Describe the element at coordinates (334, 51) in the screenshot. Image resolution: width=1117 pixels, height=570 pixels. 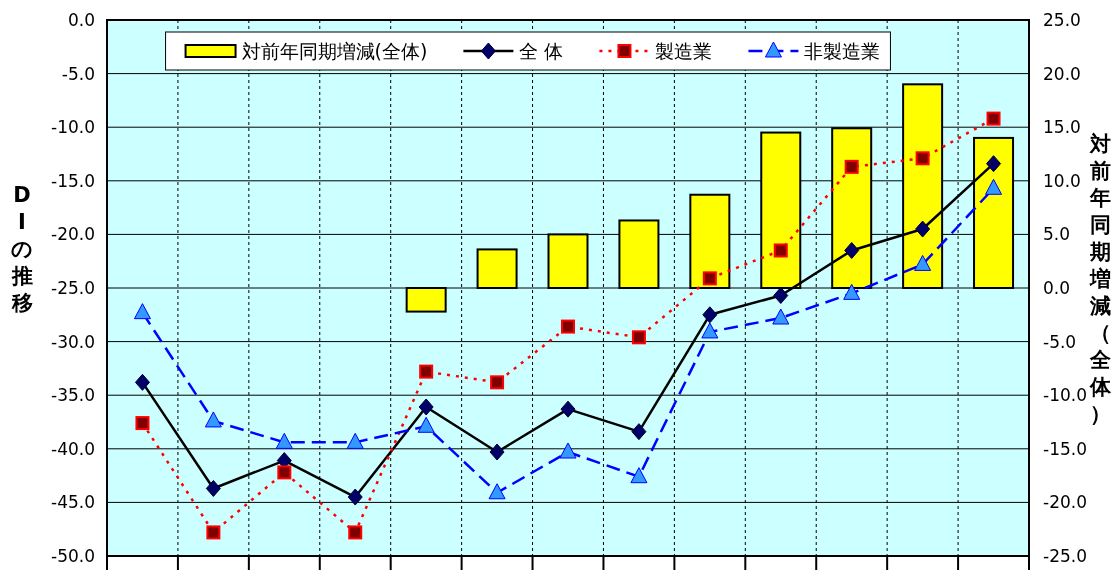
I see `legend-label: 対前年同期増減(全体)` at that location.